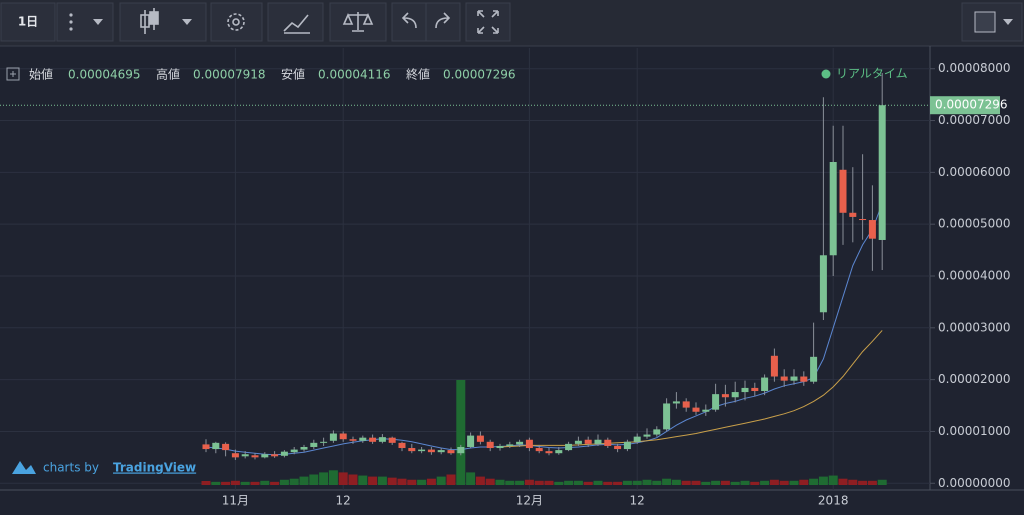  Describe the element at coordinates (236, 22) in the screenshot. I see `settings-button` at that location.